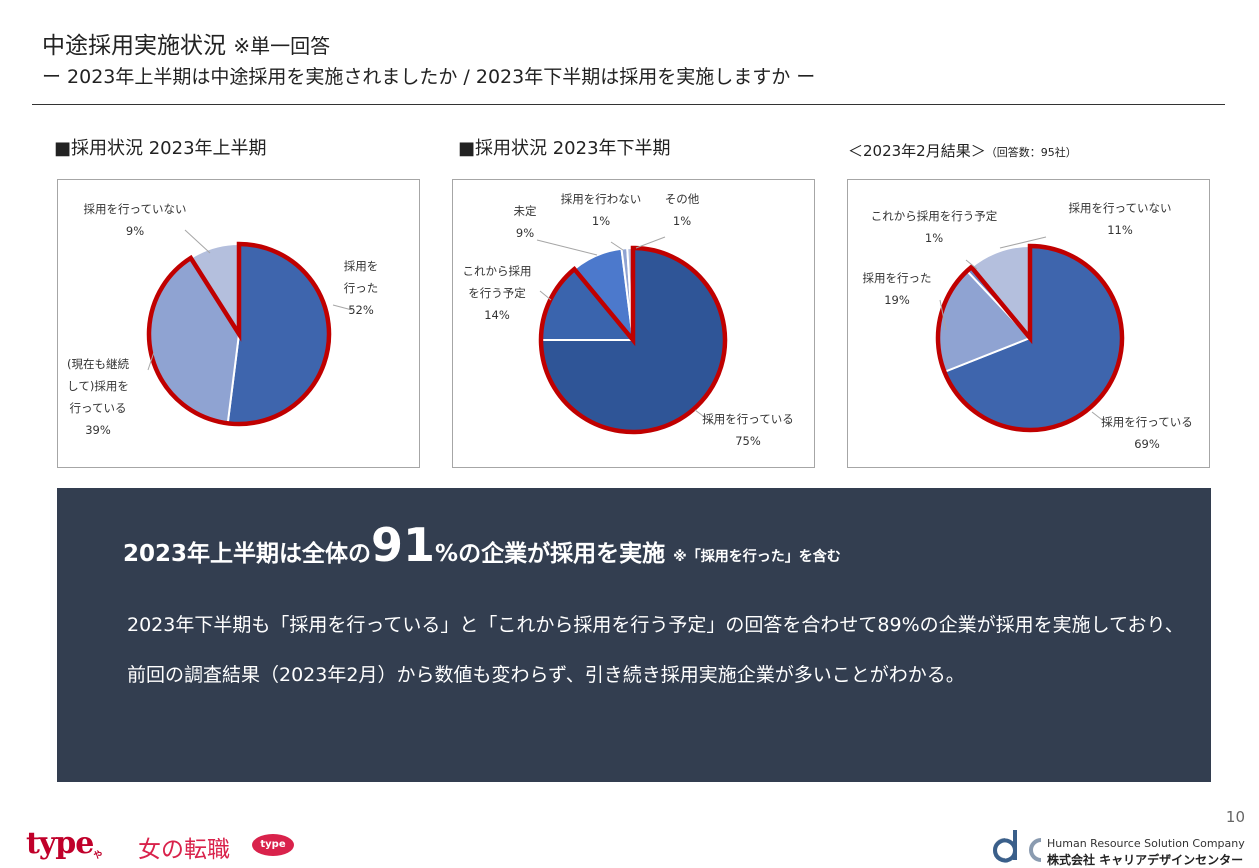 The height and width of the screenshot is (868, 1259). Describe the element at coordinates (60, 843) in the screenshot. I see `type-logo-text: type` at that location.